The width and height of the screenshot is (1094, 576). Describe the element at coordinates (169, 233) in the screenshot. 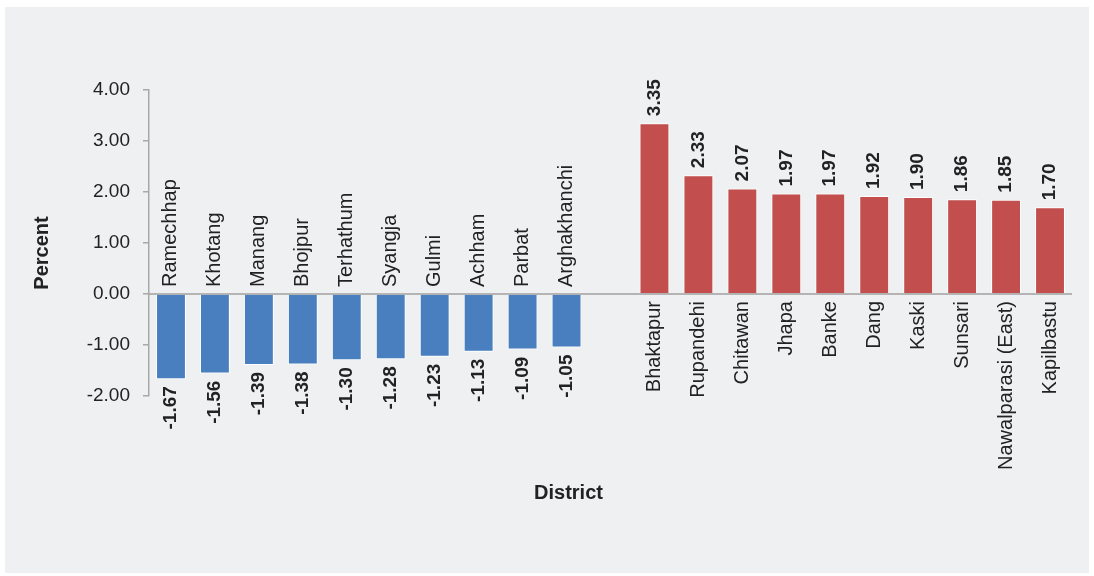

I see `x-tick-label: Ramechhap` at that location.